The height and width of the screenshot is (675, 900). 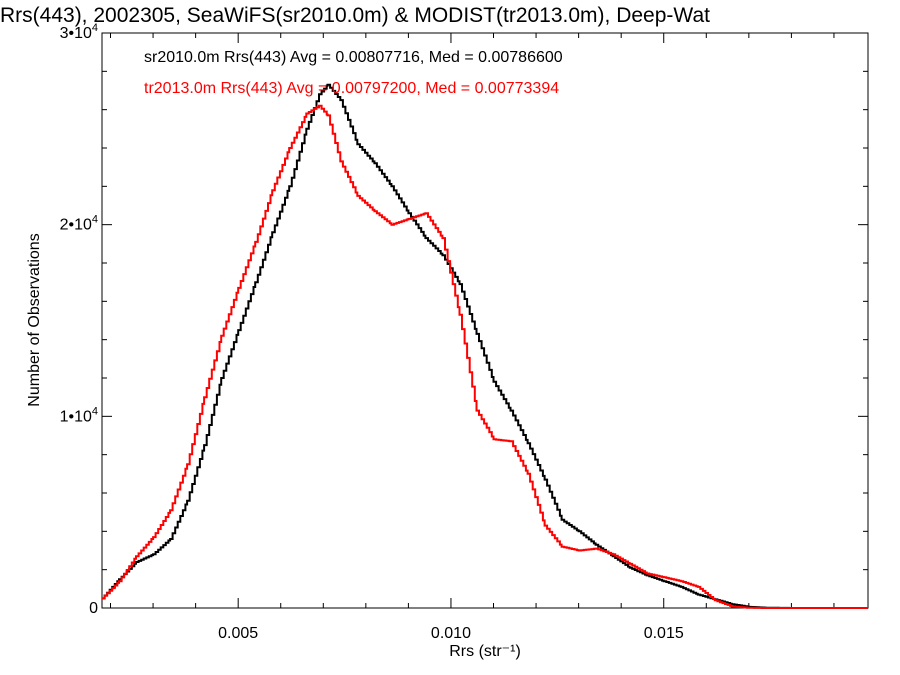 What do you see at coordinates (79, 32) in the screenshot?
I see `y-tick-label: 3•104` at bounding box center [79, 32].